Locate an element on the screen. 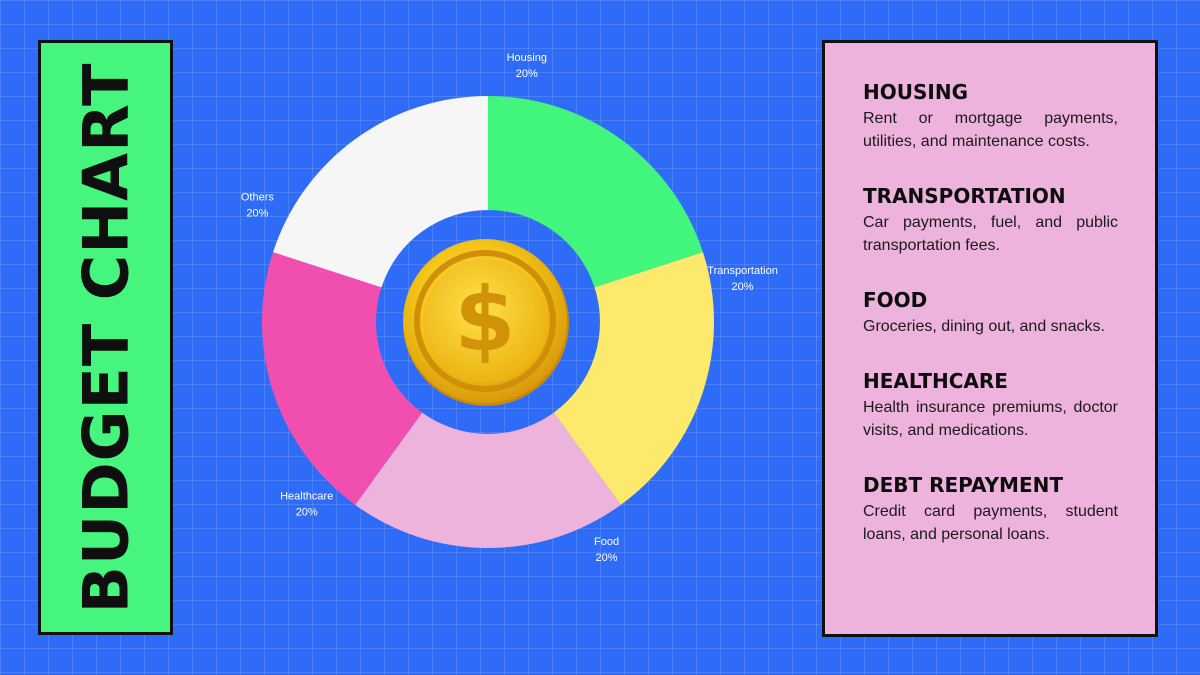 Image resolution: width=1200 pixels, height=675 pixels. slice-label-others: Others 20% is located at coordinates (258, 205).